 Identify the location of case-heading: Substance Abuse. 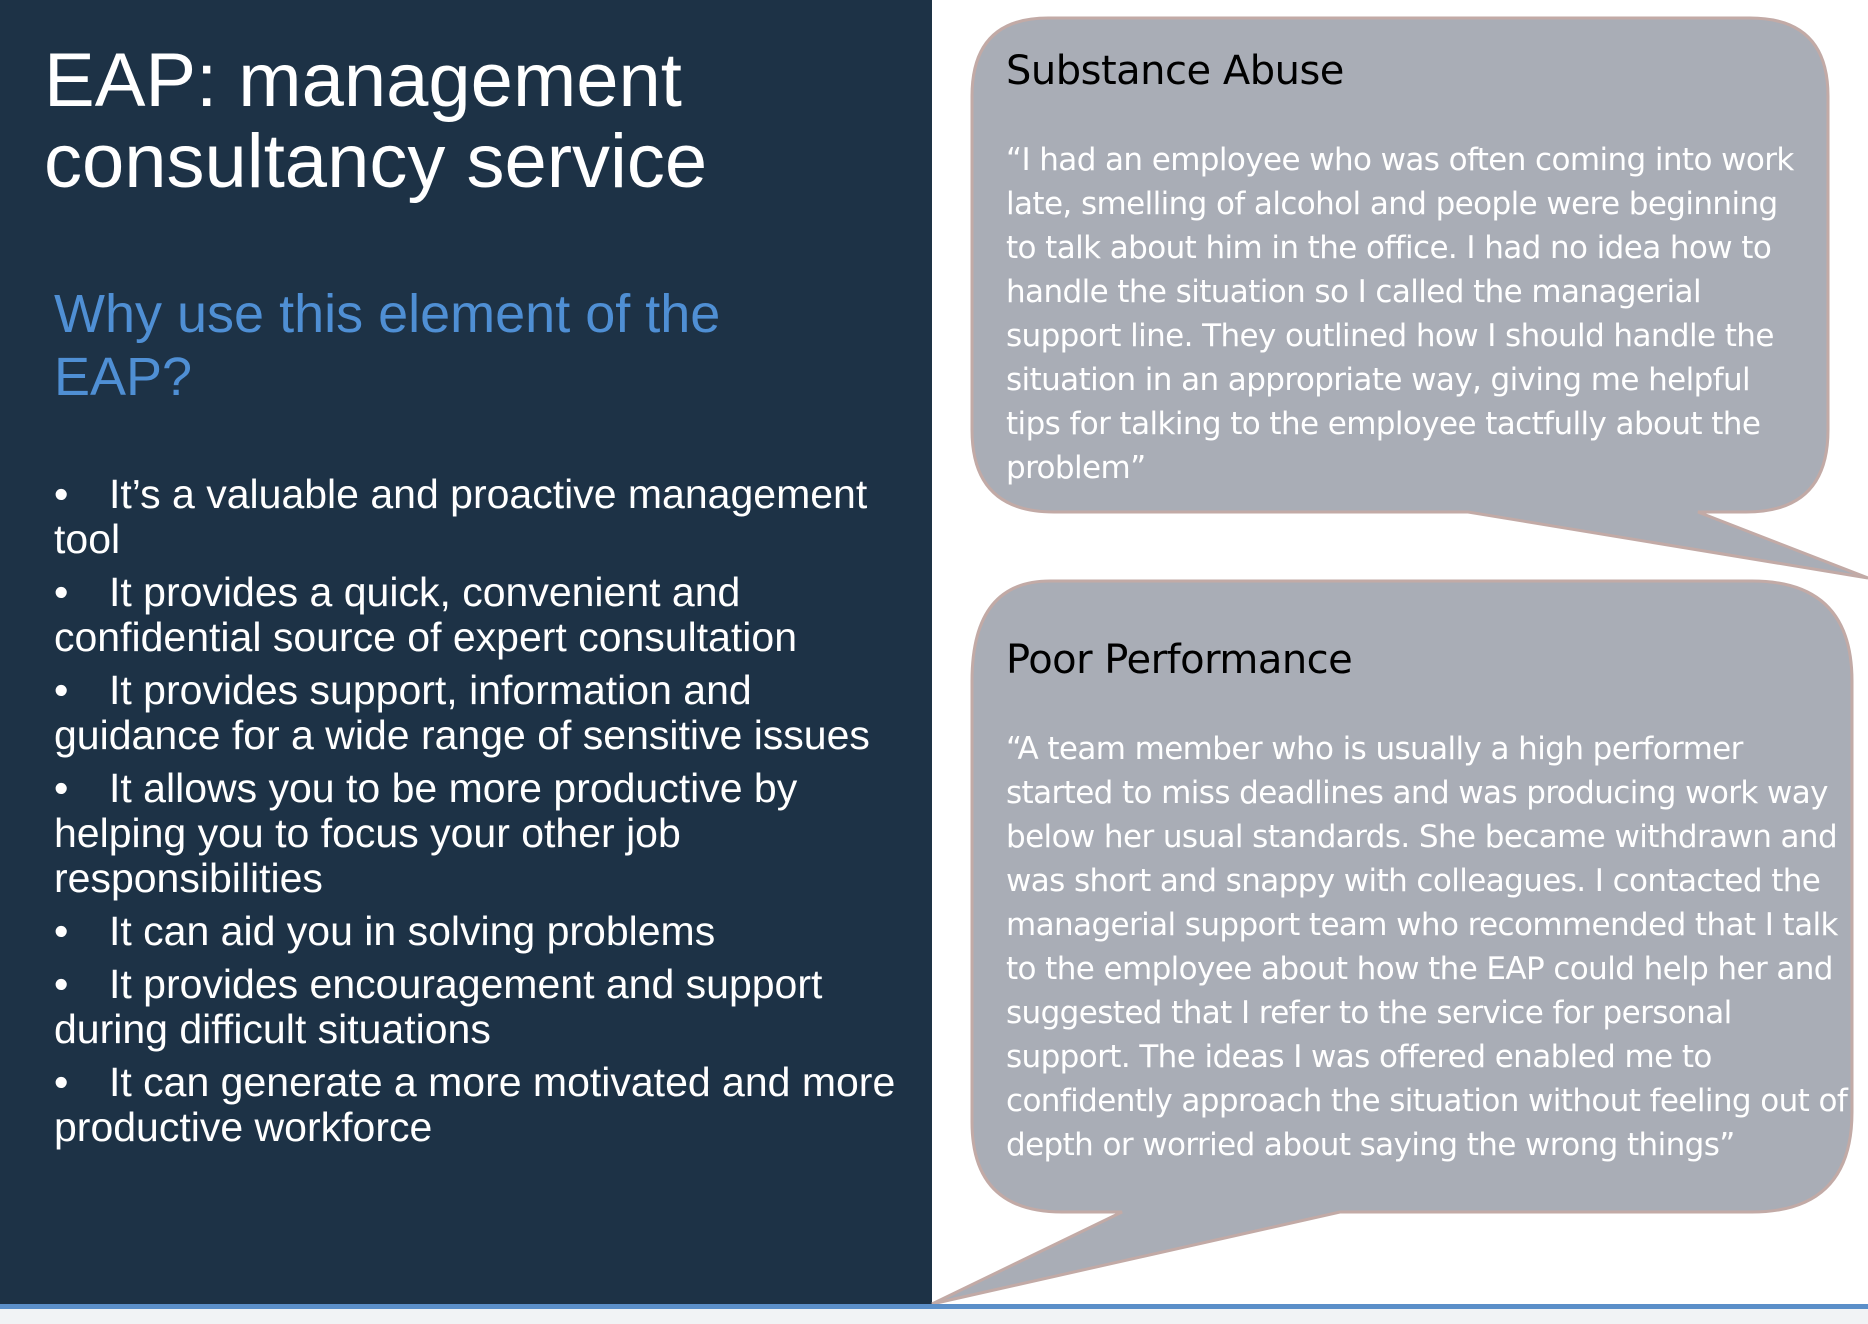
(1175, 71).